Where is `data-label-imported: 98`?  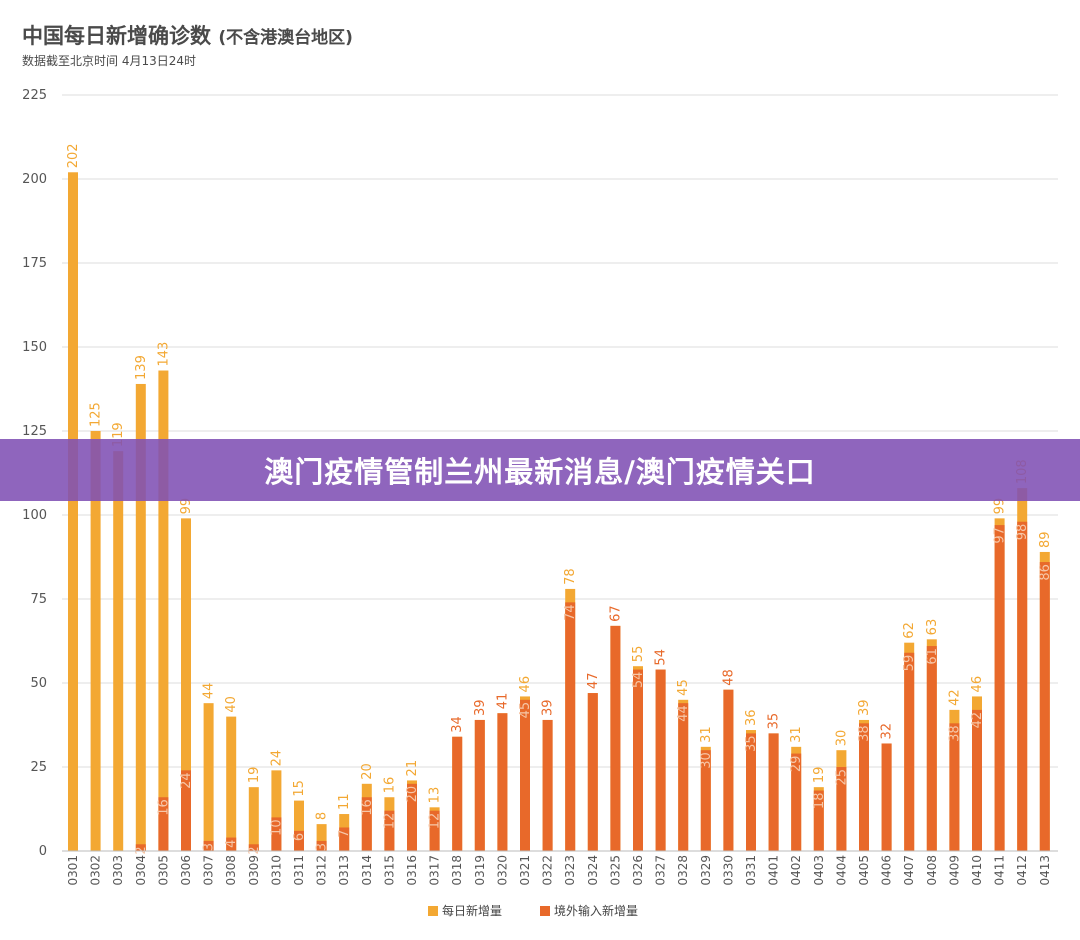
data-label-imported: 98 is located at coordinates (1022, 532).